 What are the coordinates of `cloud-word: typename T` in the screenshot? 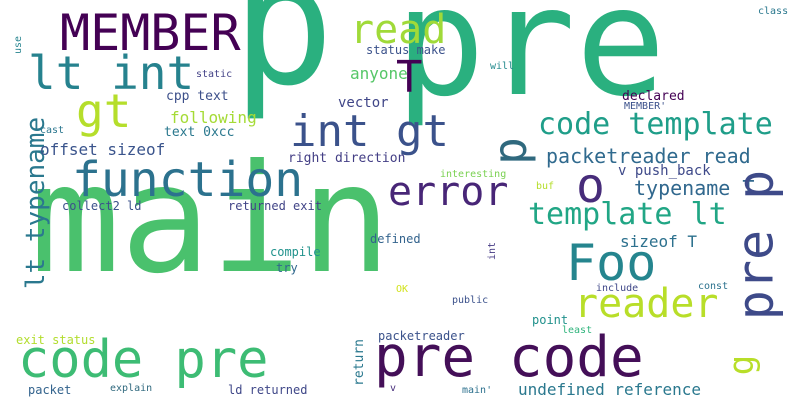 It's located at (694, 188).